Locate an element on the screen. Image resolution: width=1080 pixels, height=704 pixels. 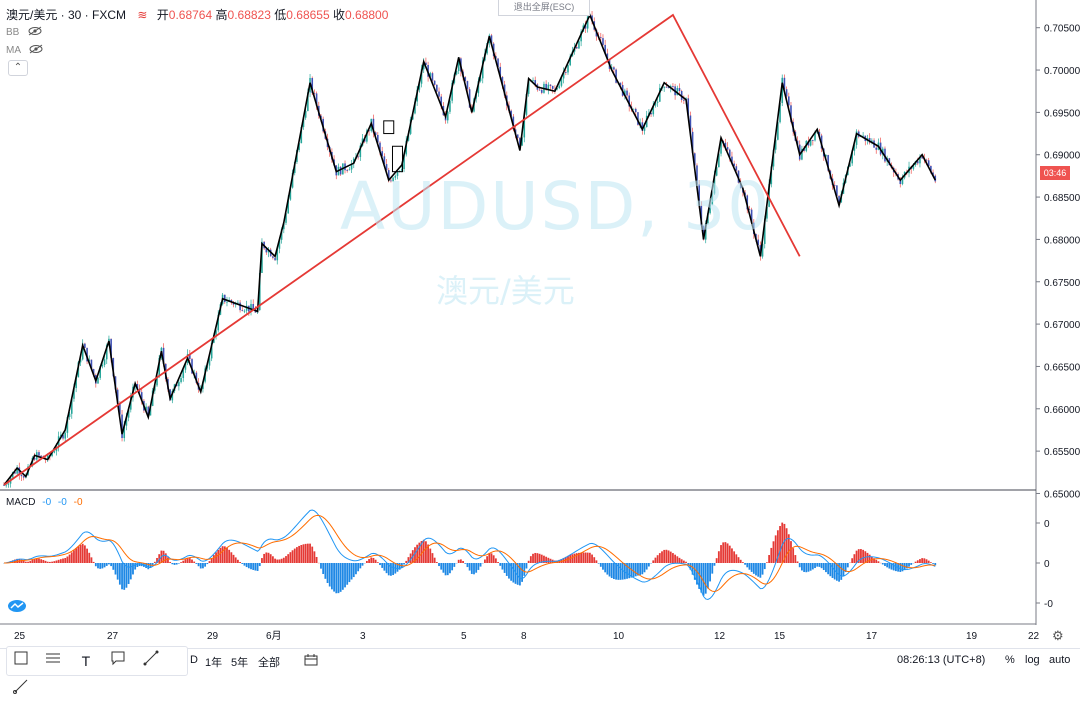
auto-scale-toggle: auto is located at coordinates (1059, 660).